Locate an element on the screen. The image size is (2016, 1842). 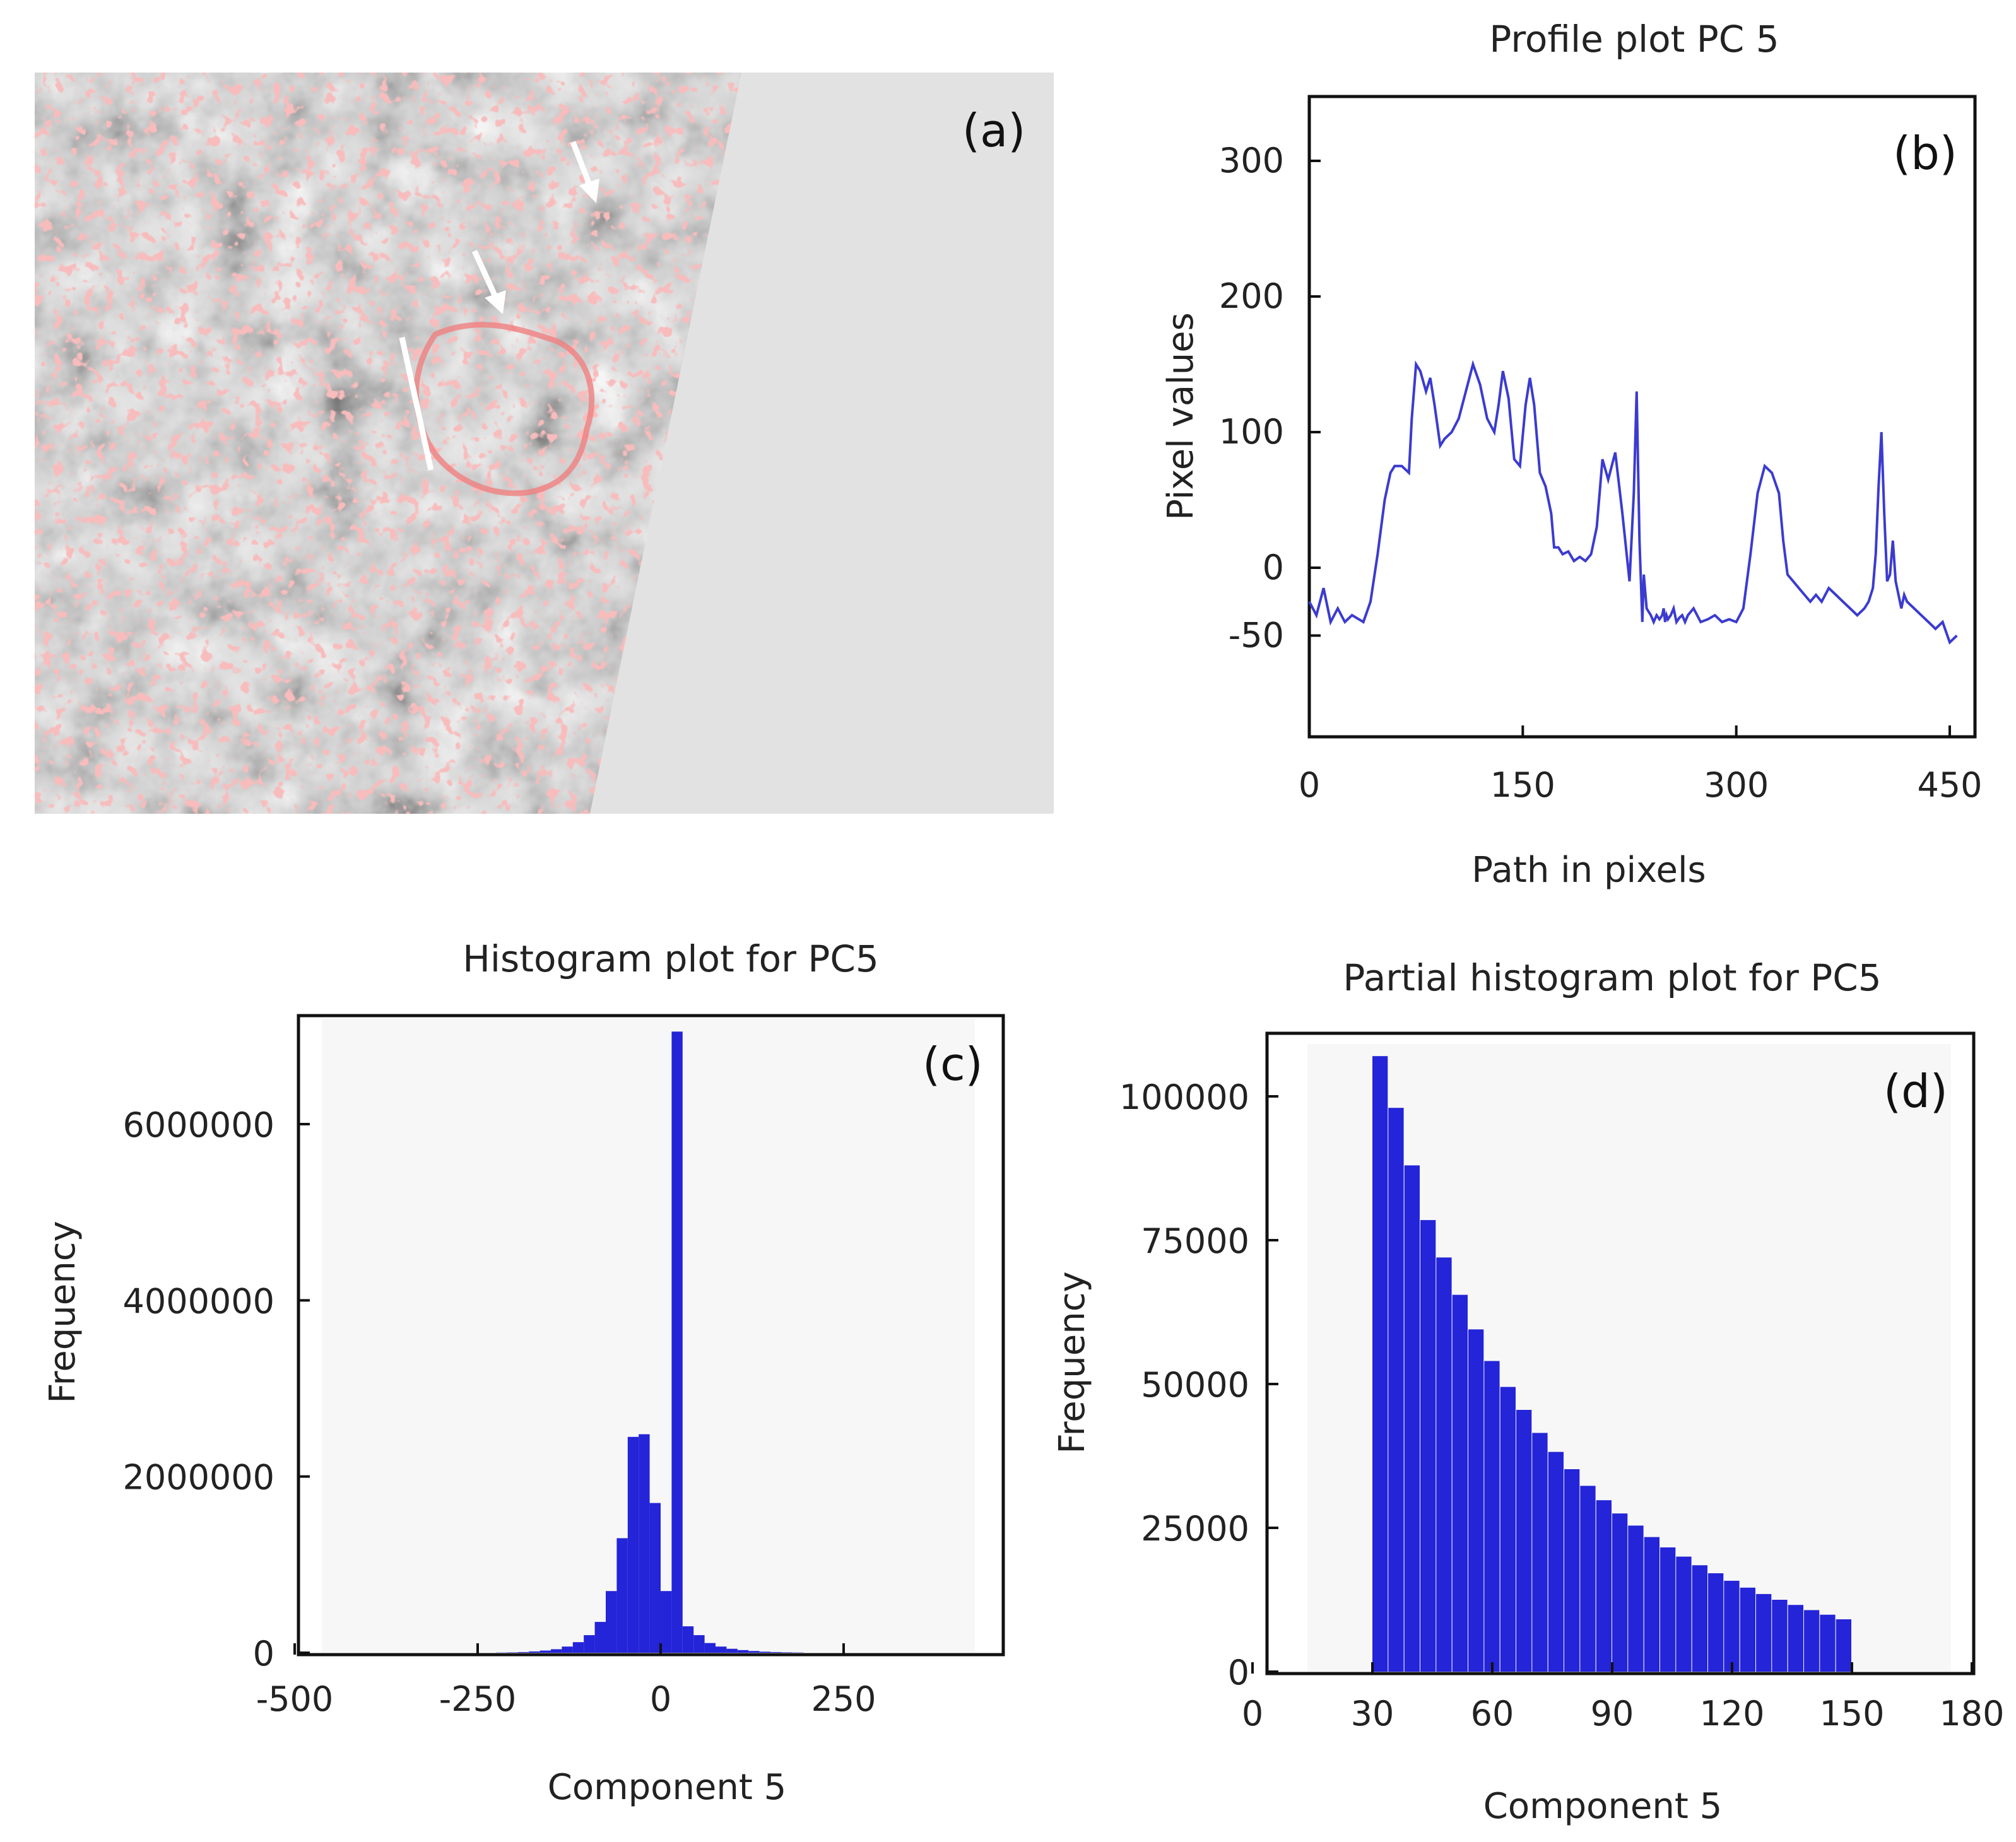
chart-d-ytick-label: 75000 is located at coordinates (1195, 1241).